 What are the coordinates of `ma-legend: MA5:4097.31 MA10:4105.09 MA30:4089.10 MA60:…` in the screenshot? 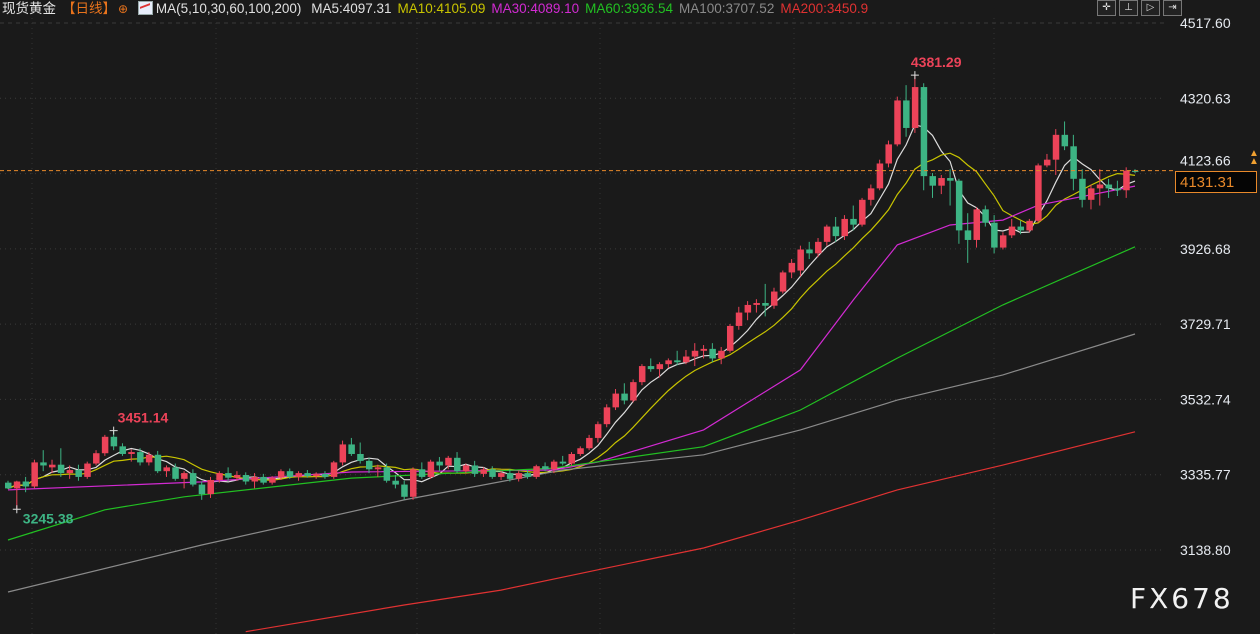 It's located at (592, 8).